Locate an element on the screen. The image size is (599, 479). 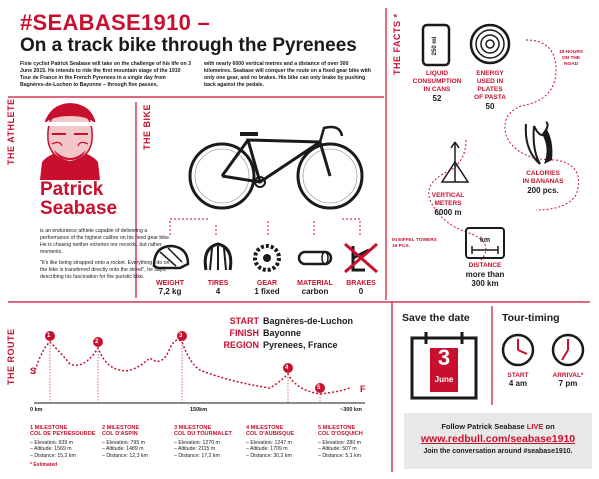
athlete-first-name: Patrick is located at coordinates (72, 189).